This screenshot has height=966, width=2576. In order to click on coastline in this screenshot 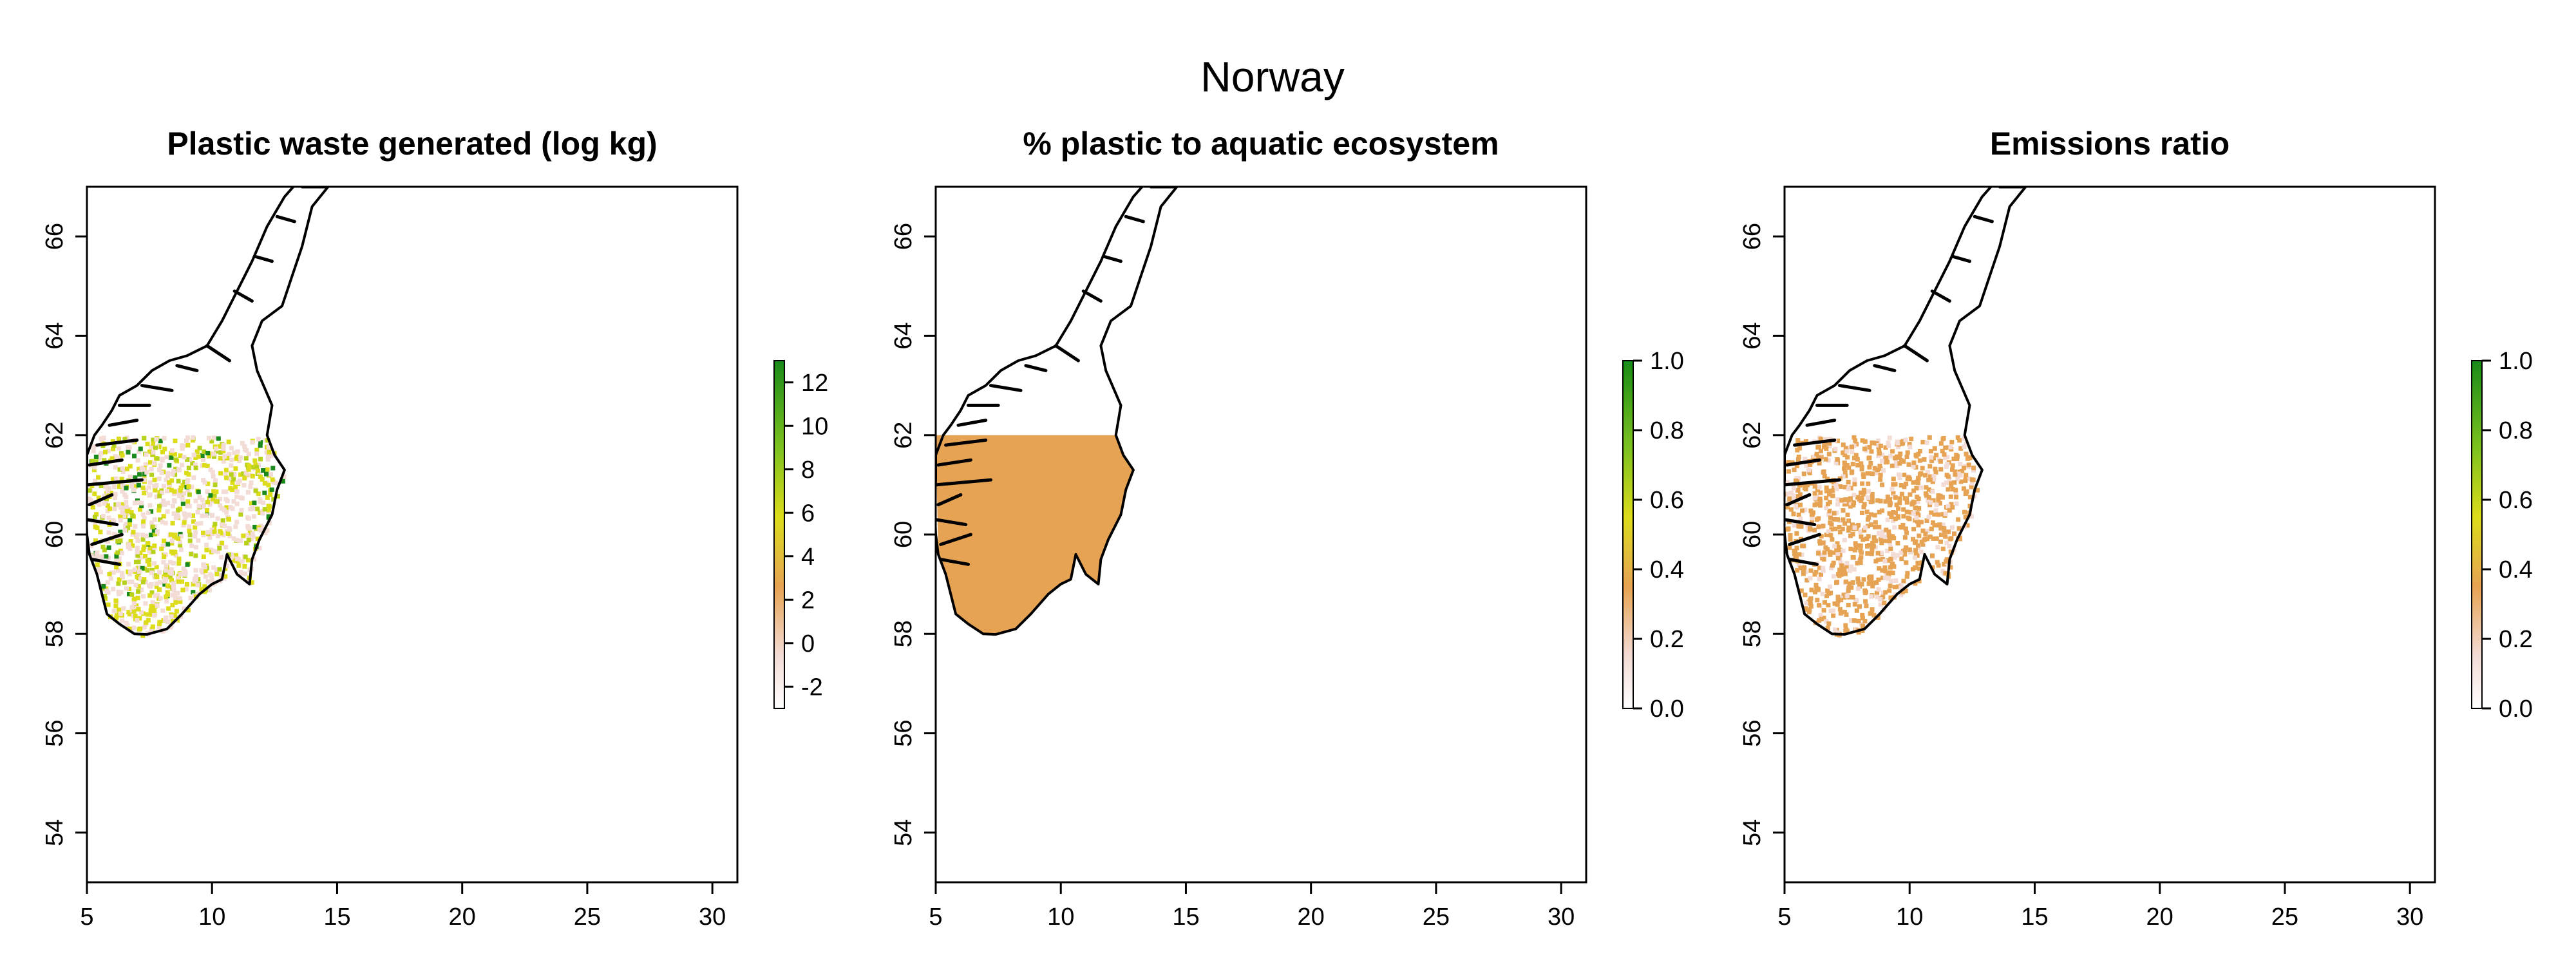, I will do `click(1058, 412)`.